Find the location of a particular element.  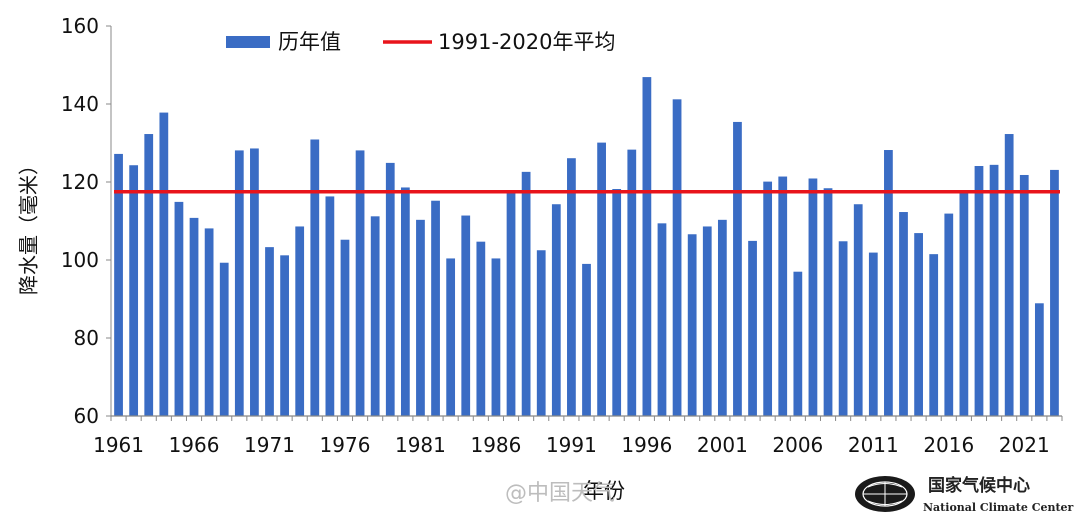

y-tick-label: 140 is located at coordinates (80, 104).